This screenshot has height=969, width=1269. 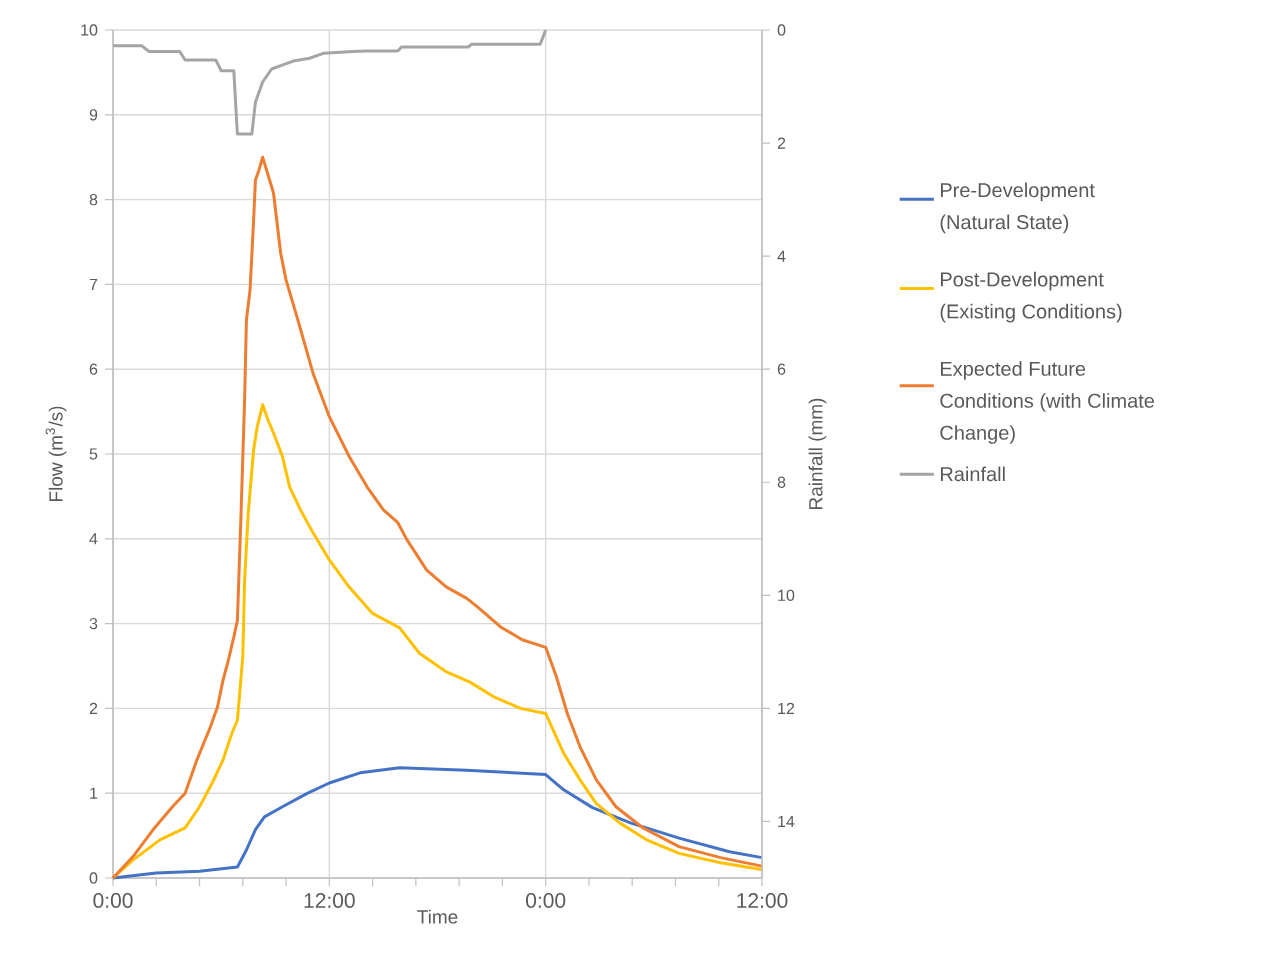 What do you see at coordinates (93, 199) in the screenshot?
I see `y-tick-label: 8` at bounding box center [93, 199].